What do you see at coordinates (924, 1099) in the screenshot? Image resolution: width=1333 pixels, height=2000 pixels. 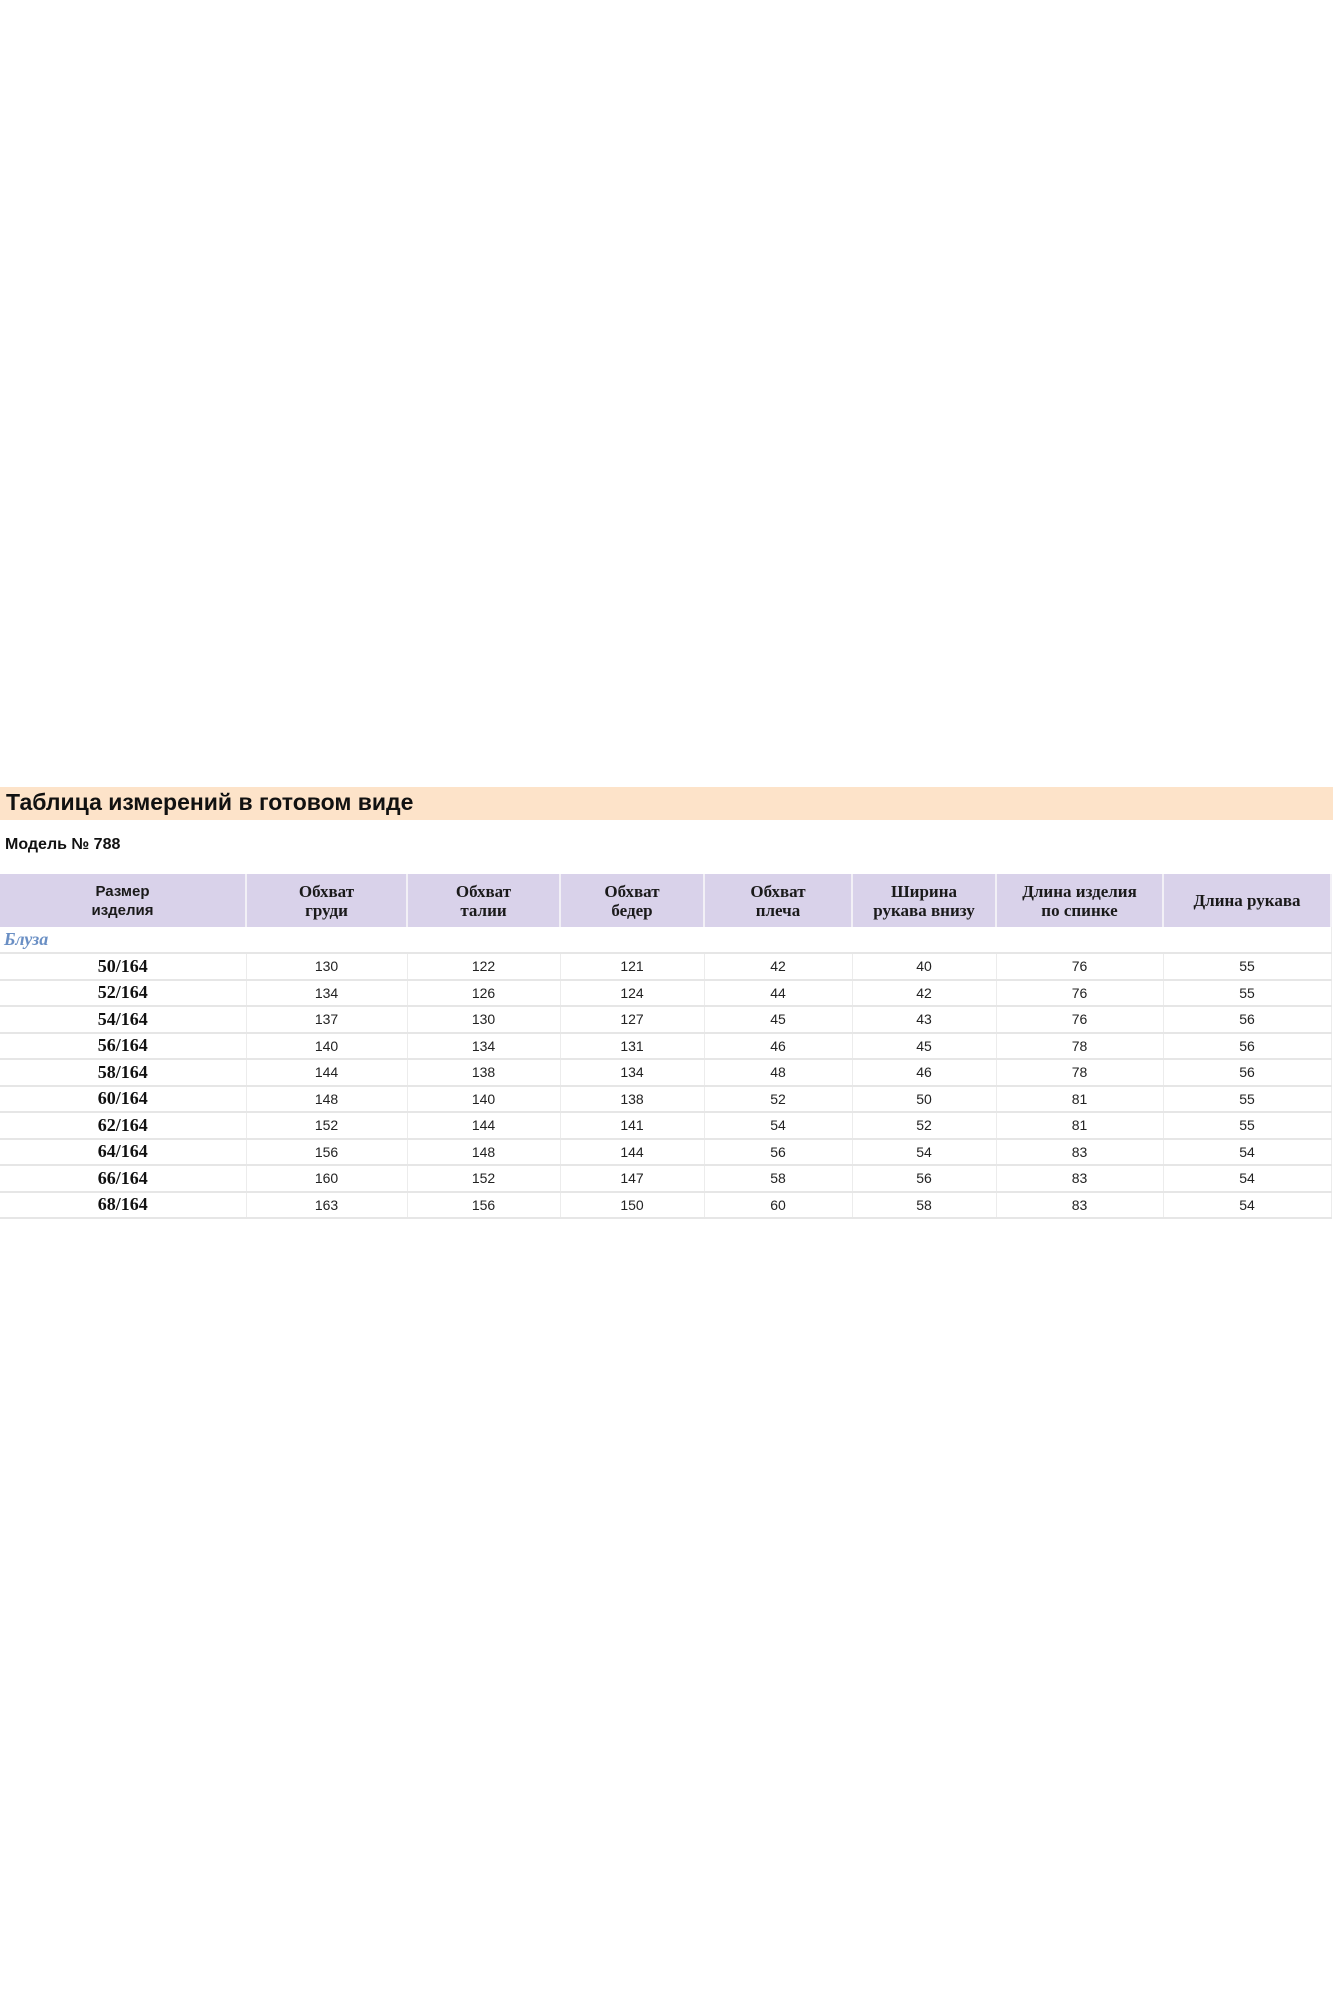 I see `value-cell: 50` at bounding box center [924, 1099].